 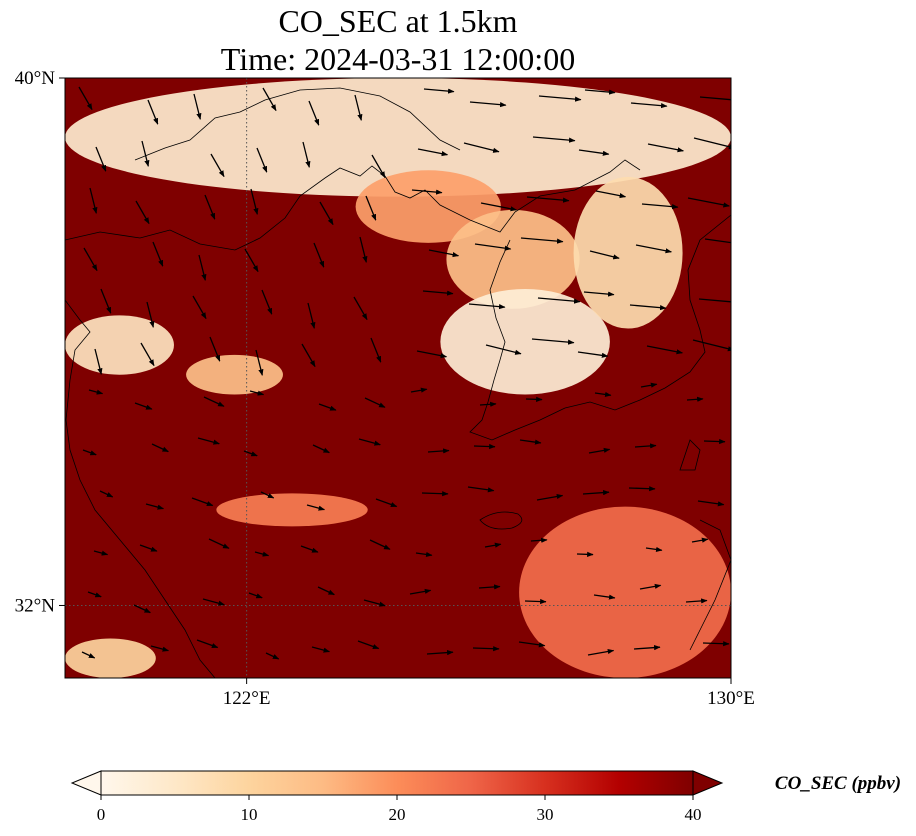 I want to click on colorbar-tick-label-2: 20, so click(x=397, y=814).